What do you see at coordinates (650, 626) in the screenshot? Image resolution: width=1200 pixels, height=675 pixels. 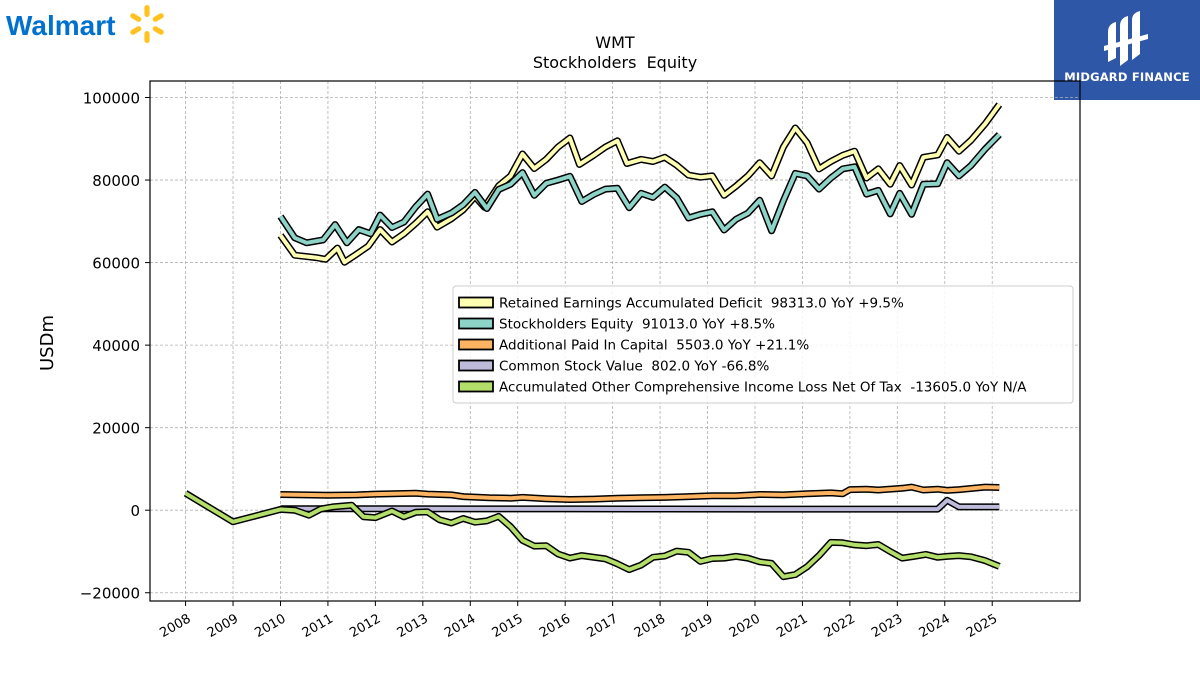 I see `x-tick-label: 2018` at bounding box center [650, 626].